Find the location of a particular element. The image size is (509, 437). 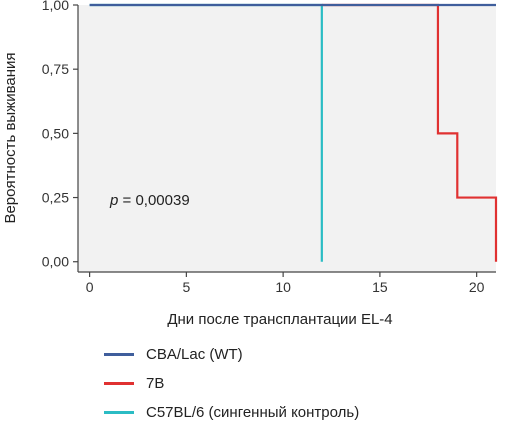

legend-label-cba: CBA/Lac (WT) is located at coordinates (194, 354).